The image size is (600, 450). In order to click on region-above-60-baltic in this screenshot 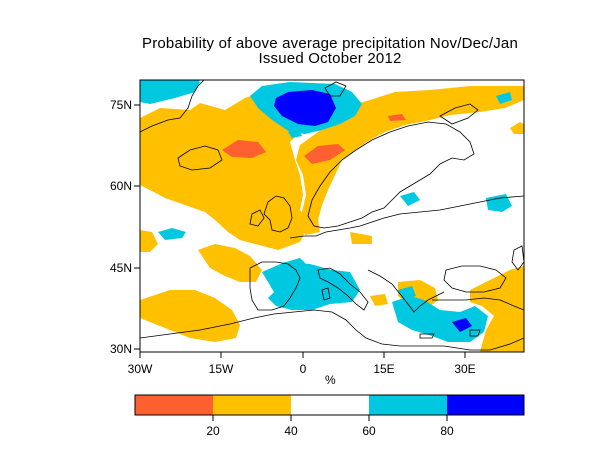, I will do `click(410, 199)`.